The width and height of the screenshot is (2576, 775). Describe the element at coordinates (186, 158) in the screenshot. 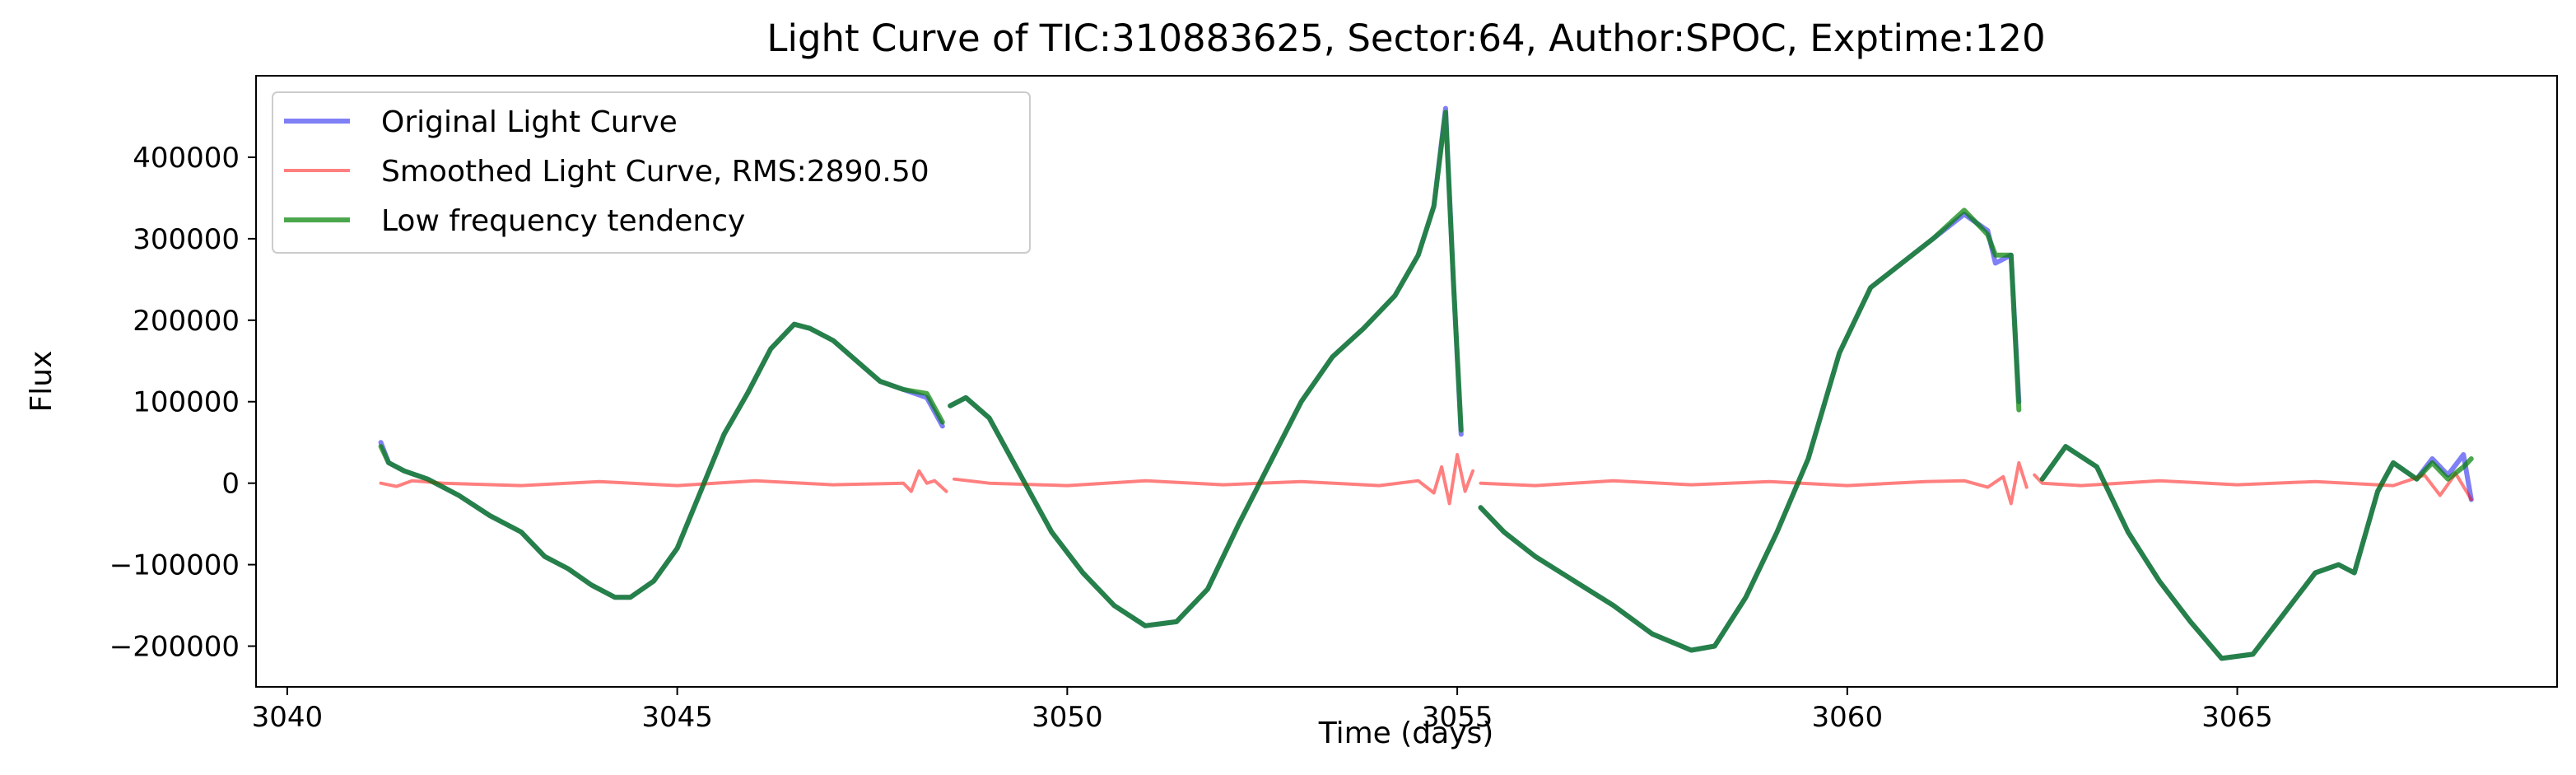

I see `y-tick-label: 400000` at that location.